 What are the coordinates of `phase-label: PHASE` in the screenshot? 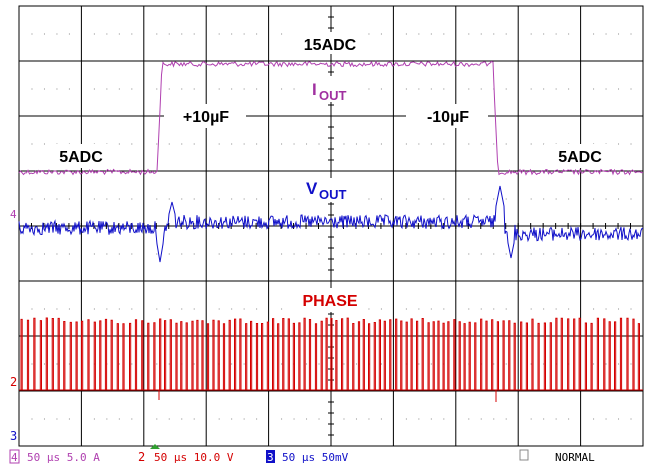 It's located at (329, 301).